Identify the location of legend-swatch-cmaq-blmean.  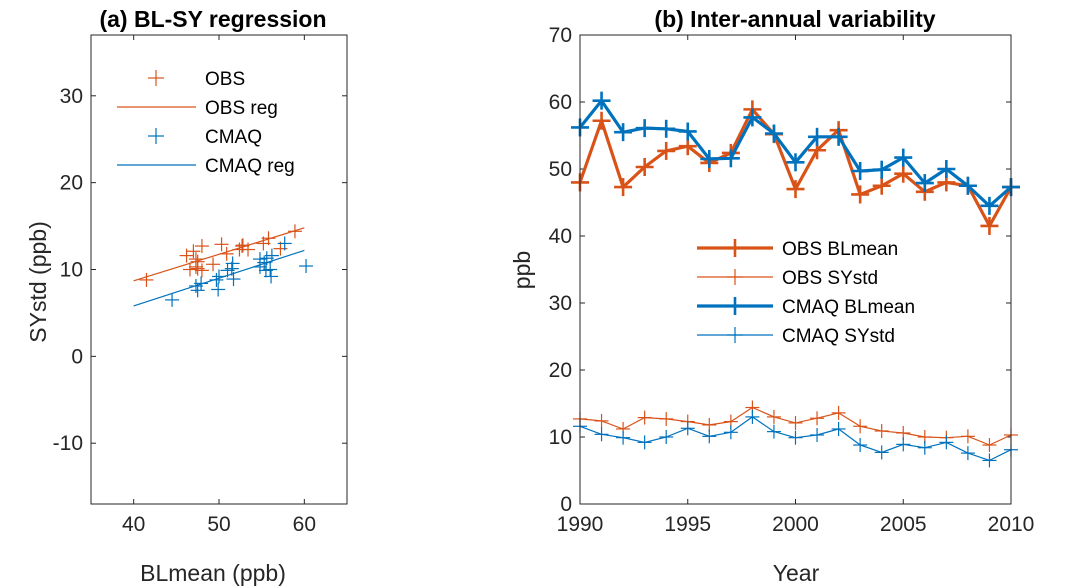
(735, 306).